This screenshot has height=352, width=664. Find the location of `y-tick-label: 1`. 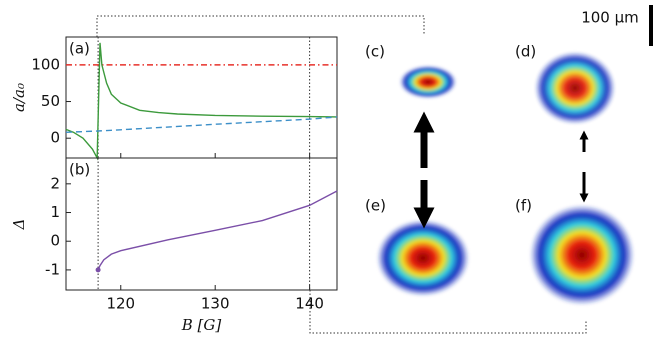

y-tick-label: 1 is located at coordinates (55, 212).